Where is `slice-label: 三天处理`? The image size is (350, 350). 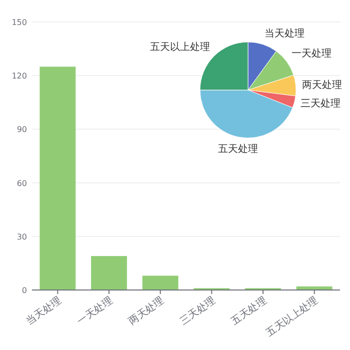
slice-label: 三天处理 is located at coordinates (320, 103).